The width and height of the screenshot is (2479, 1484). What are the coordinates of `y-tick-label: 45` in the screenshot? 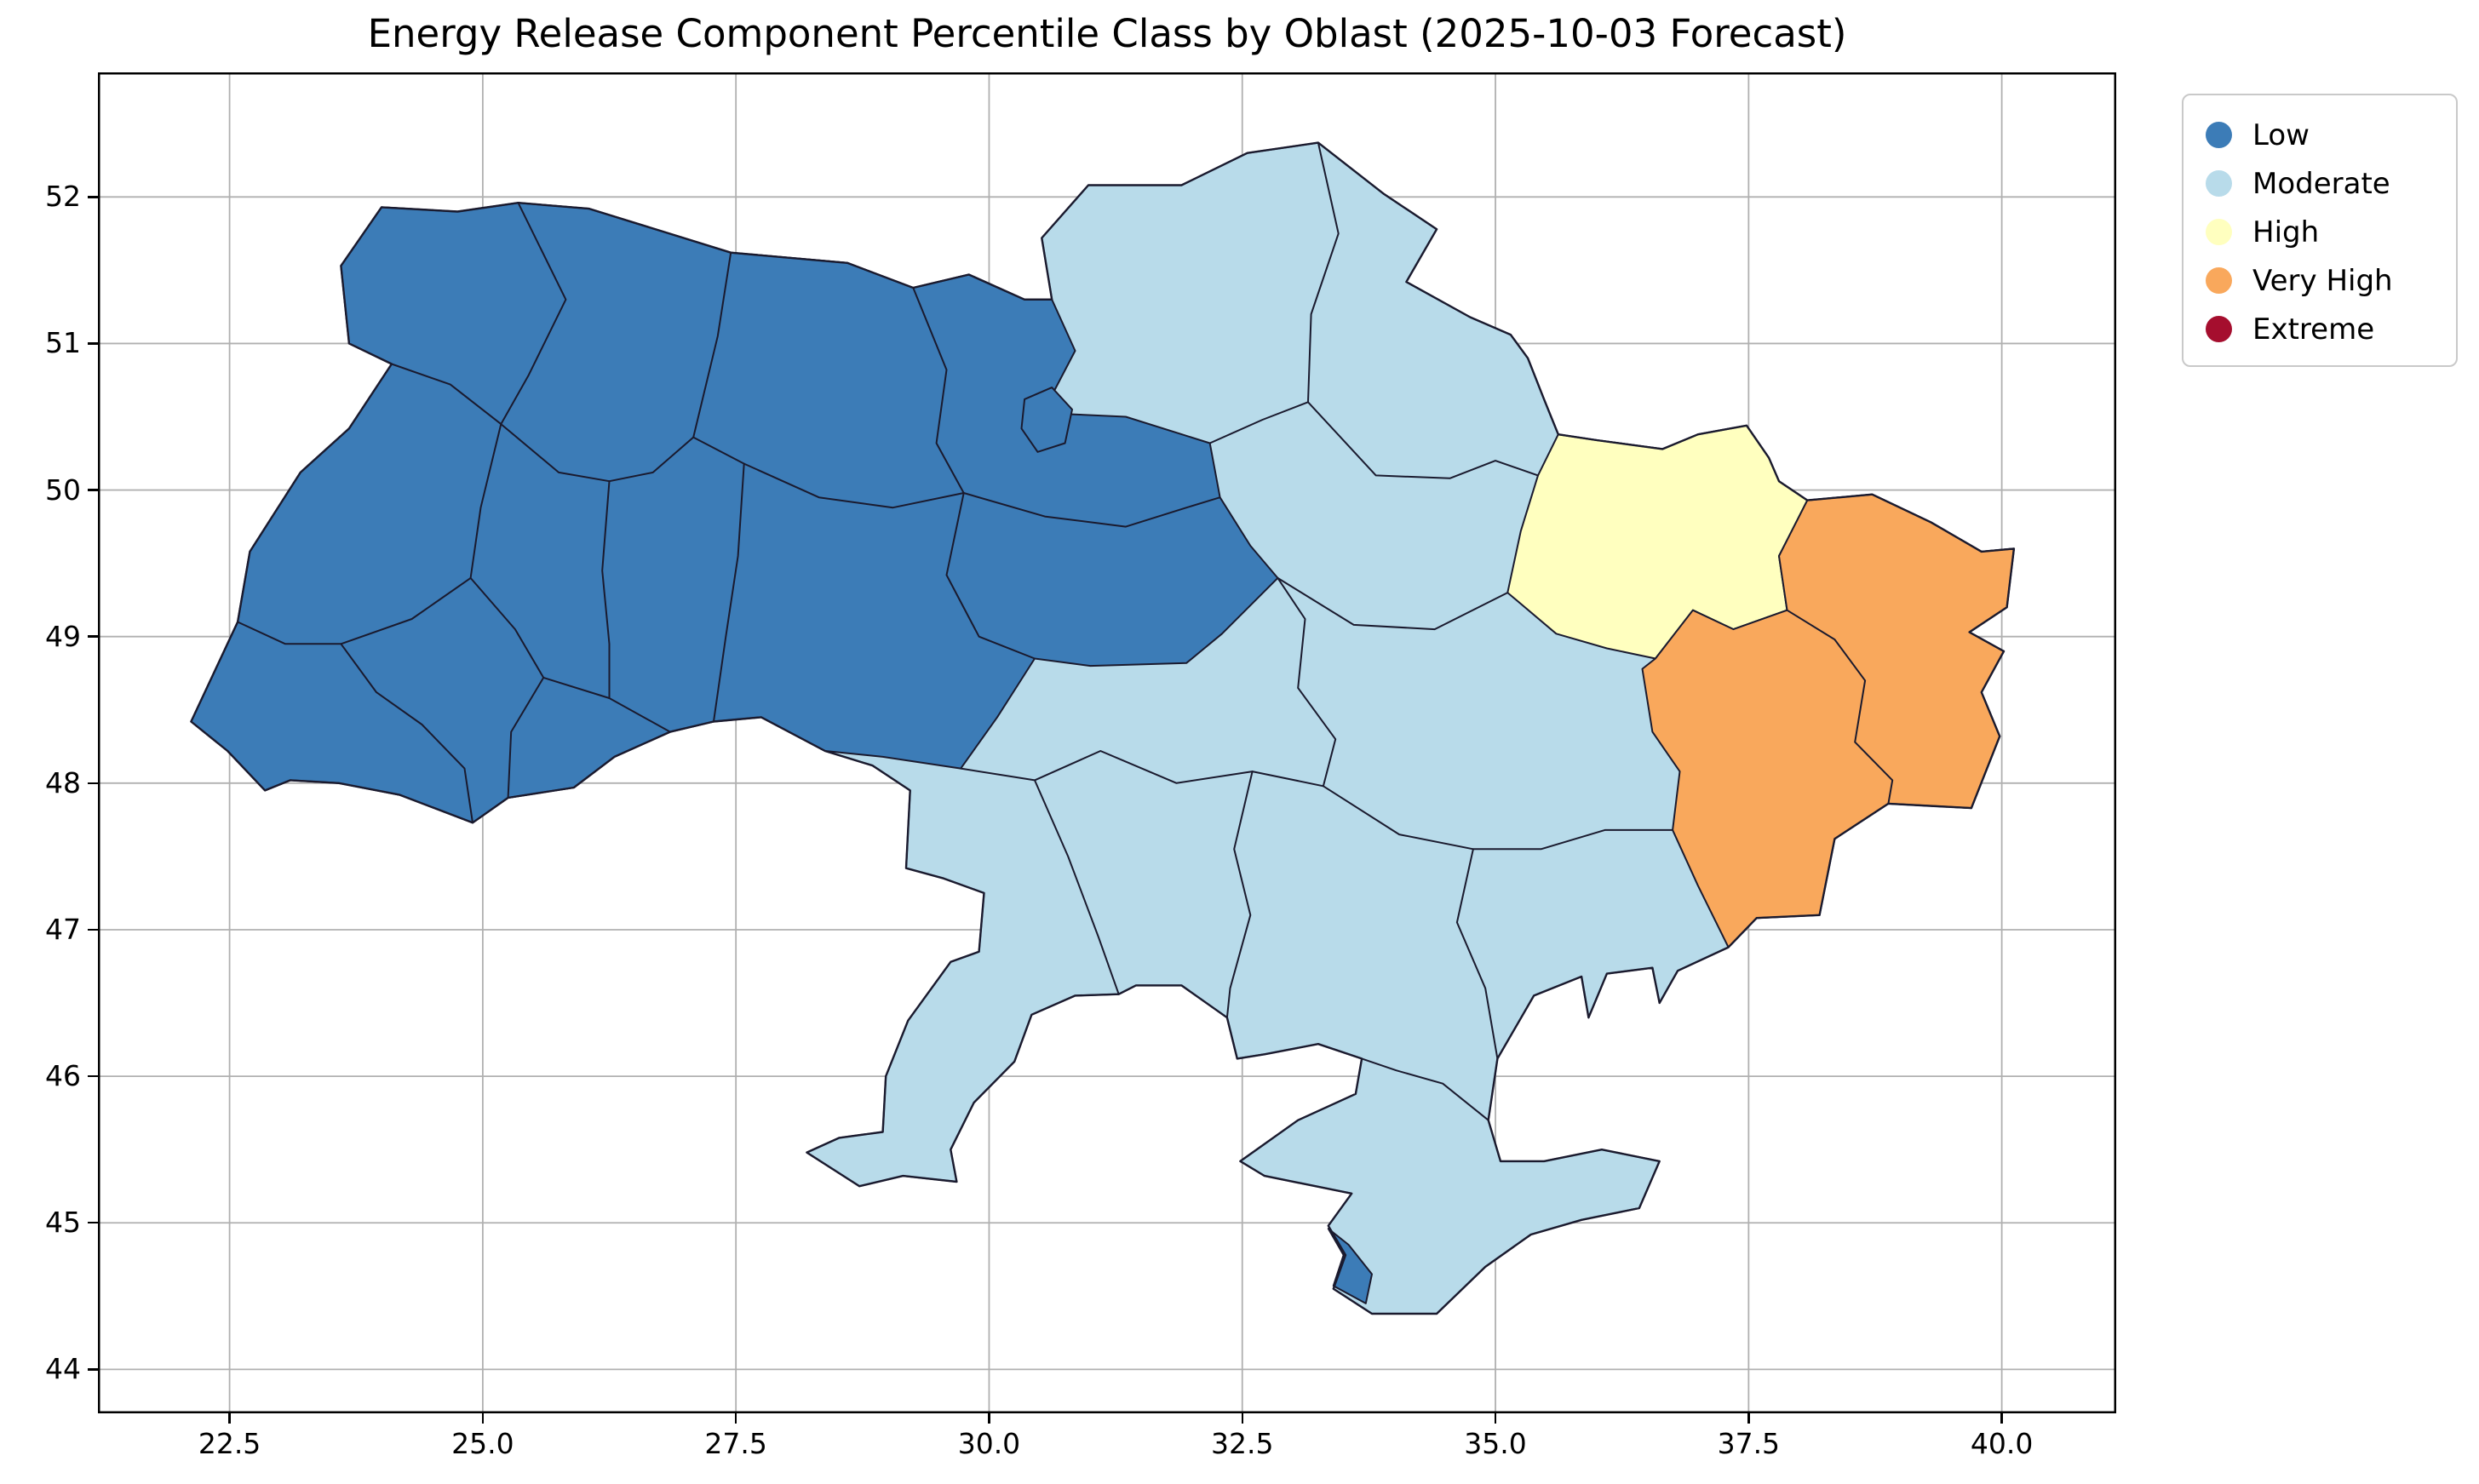 It's located at (63, 1223).